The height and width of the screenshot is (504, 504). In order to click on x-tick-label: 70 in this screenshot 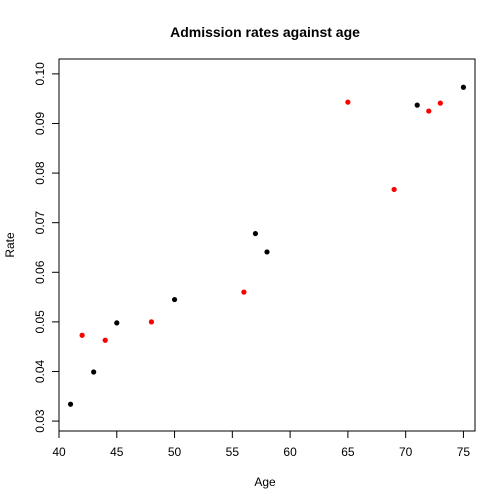, I will do `click(406, 452)`.